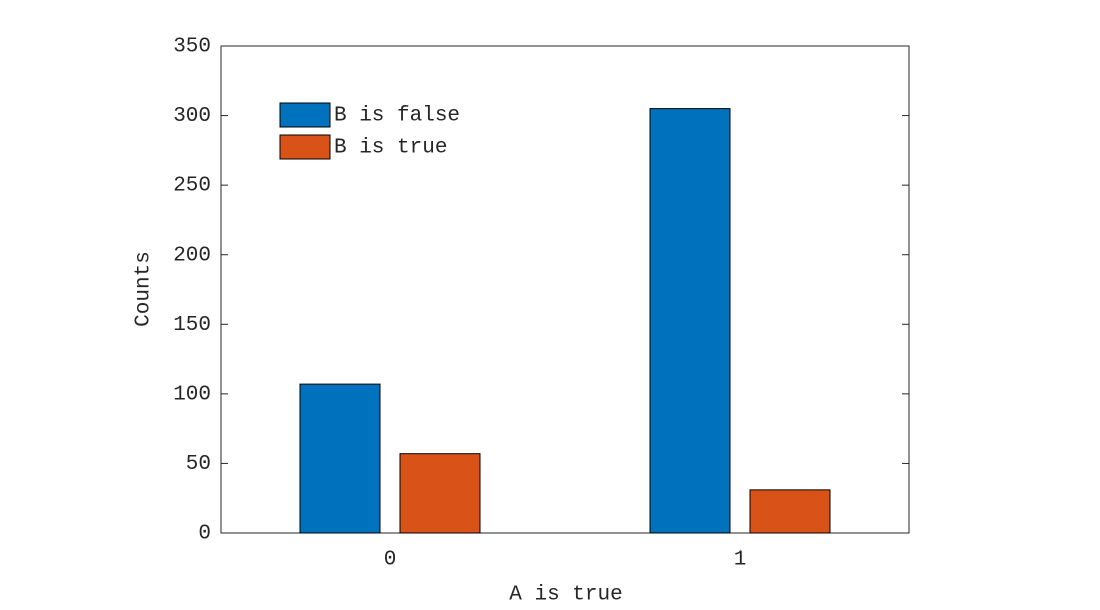  Describe the element at coordinates (390, 148) in the screenshot. I see `legend-label: B is true` at that location.